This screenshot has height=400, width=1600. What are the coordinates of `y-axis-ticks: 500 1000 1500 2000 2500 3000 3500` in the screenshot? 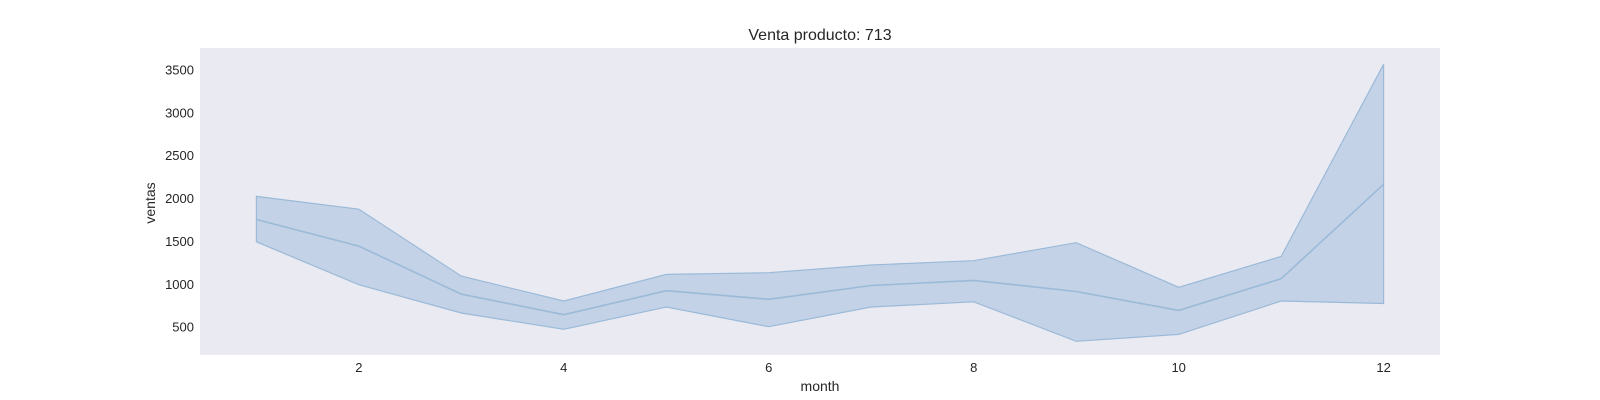 It's located at (179, 198).